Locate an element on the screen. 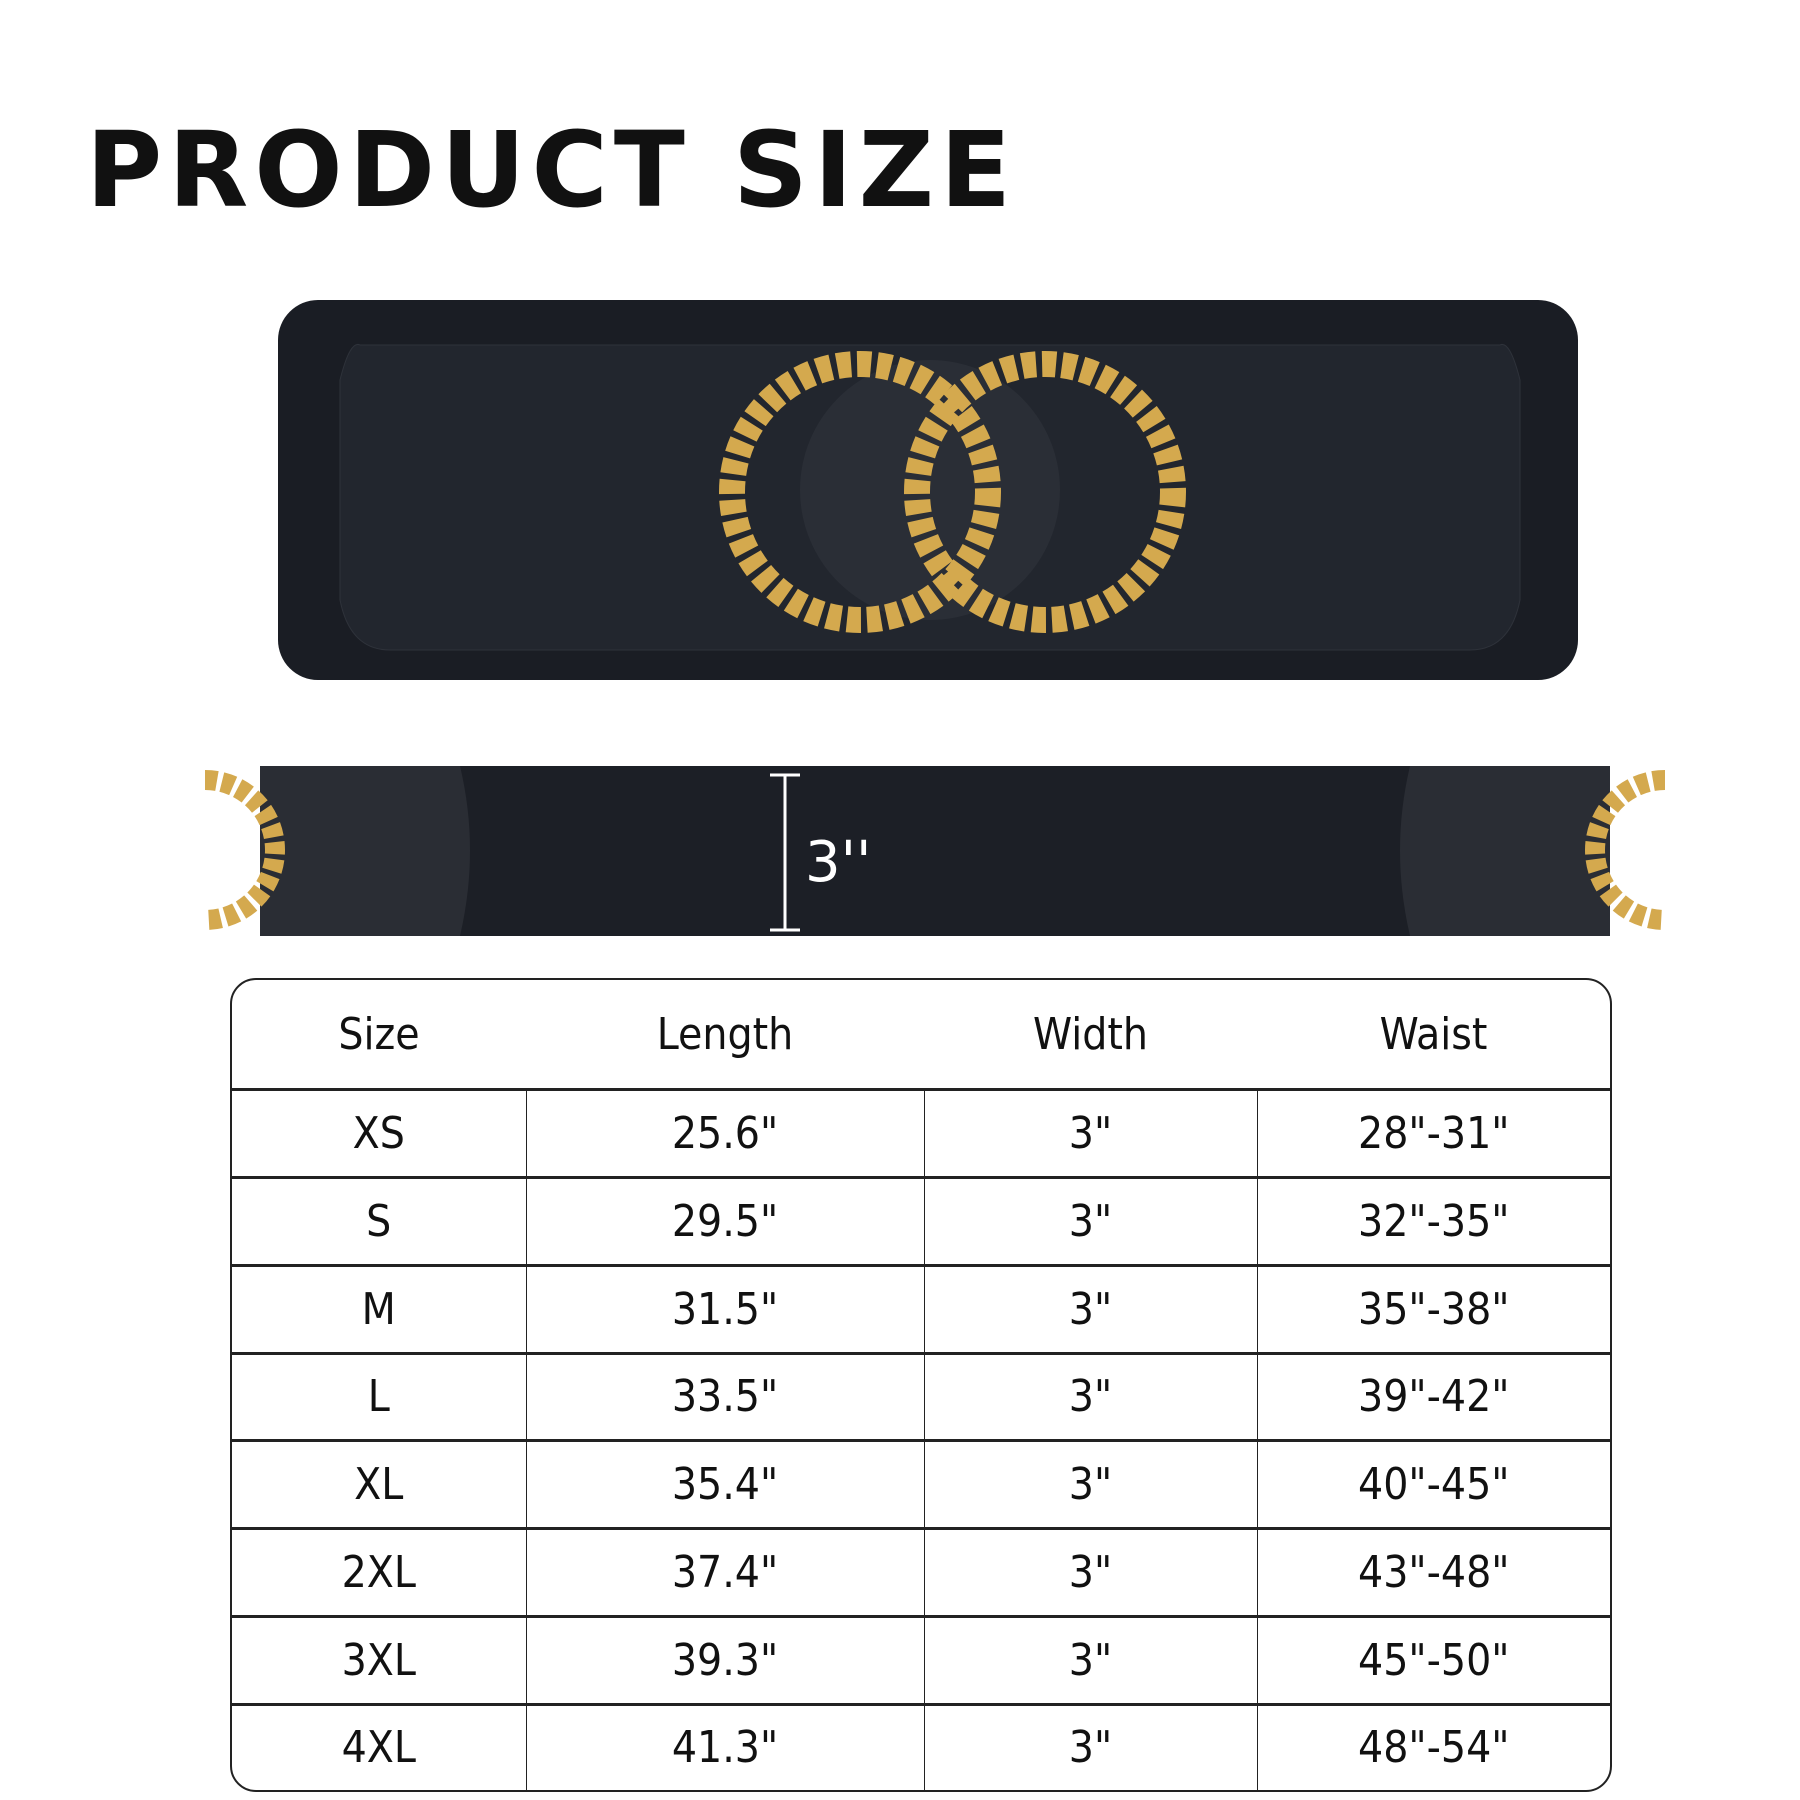 The image size is (1800, 1800). cell-length: 25.6" is located at coordinates (724, 1133).